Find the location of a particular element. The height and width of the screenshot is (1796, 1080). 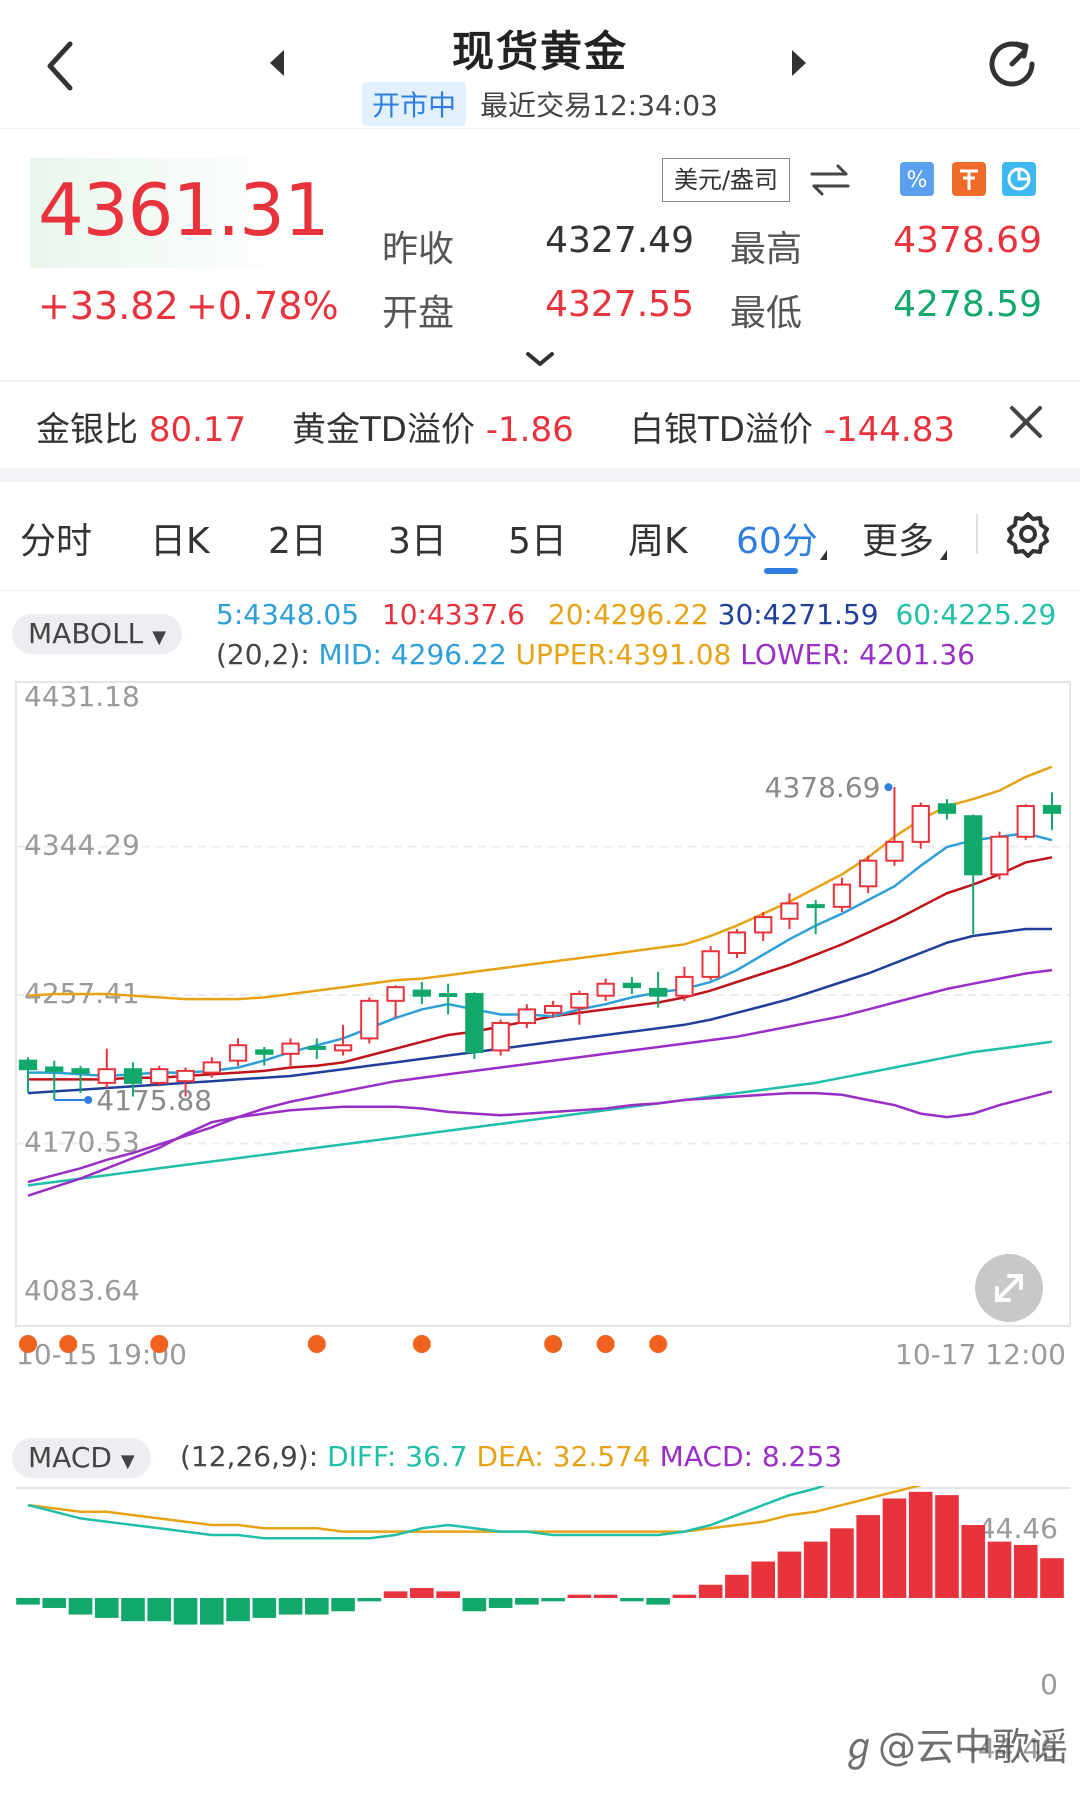

ratio-value: -144.83 is located at coordinates (889, 430).